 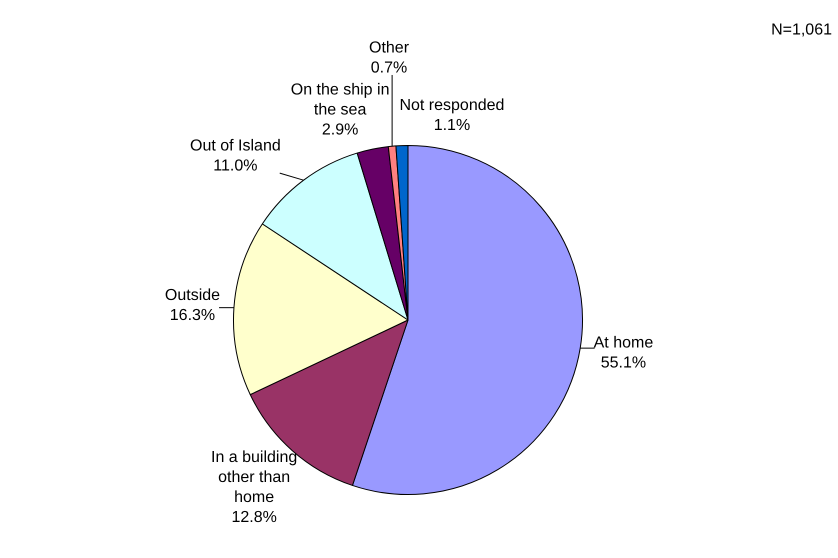 What do you see at coordinates (193, 315) in the screenshot?
I see `data-label: 16.3%` at bounding box center [193, 315].